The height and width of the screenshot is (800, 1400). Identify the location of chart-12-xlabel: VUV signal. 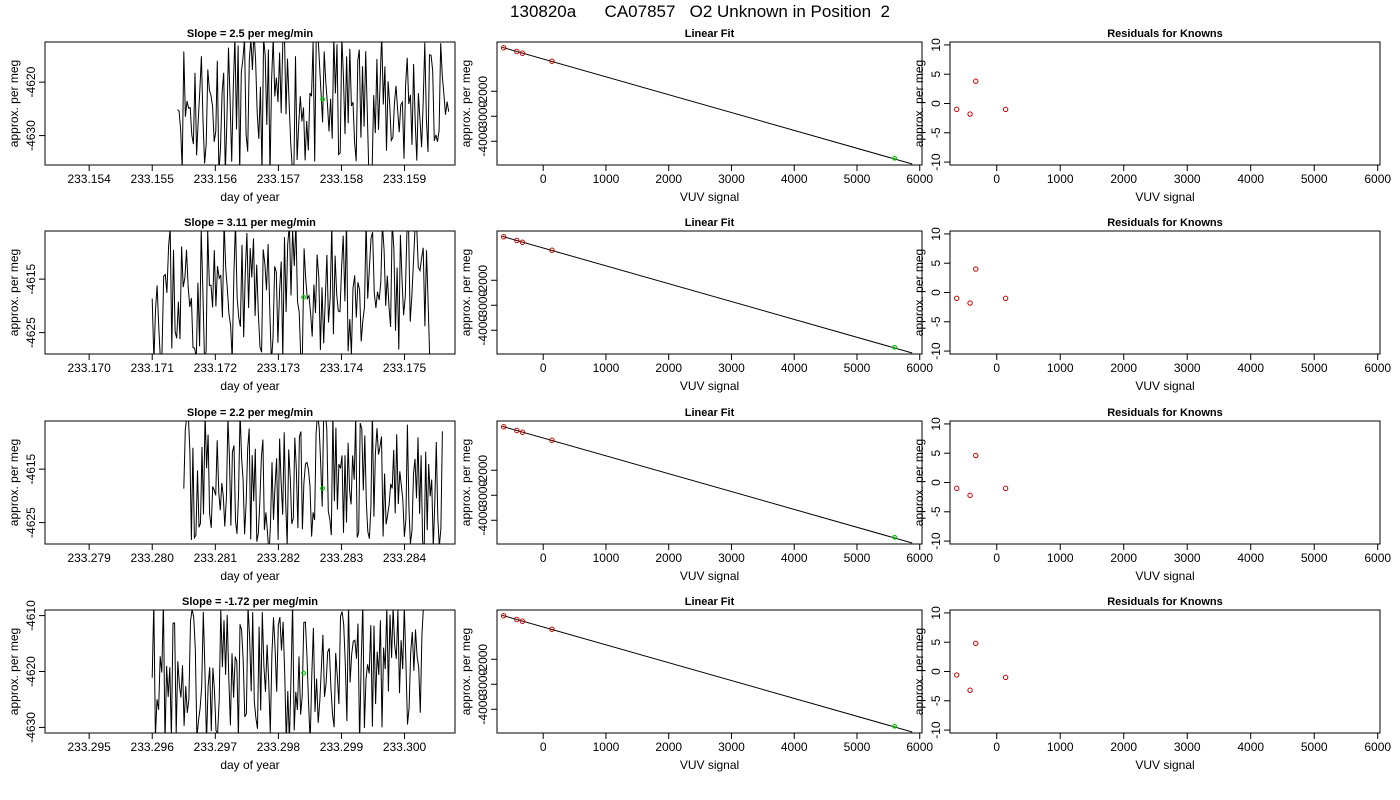
(1164, 765).